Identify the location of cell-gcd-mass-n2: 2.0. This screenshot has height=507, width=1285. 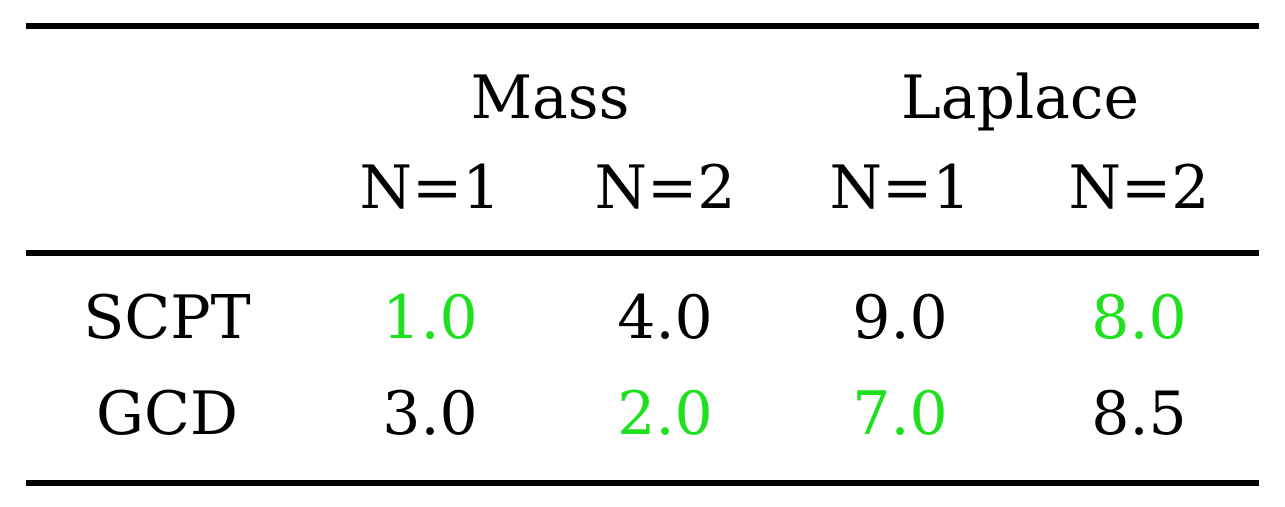
(665, 414).